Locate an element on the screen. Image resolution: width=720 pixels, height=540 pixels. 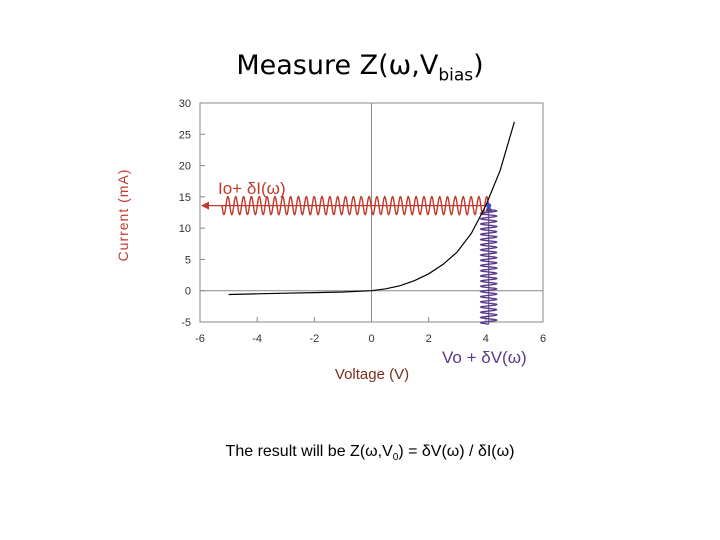
y-tick-label: 30 is located at coordinates (185, 104).